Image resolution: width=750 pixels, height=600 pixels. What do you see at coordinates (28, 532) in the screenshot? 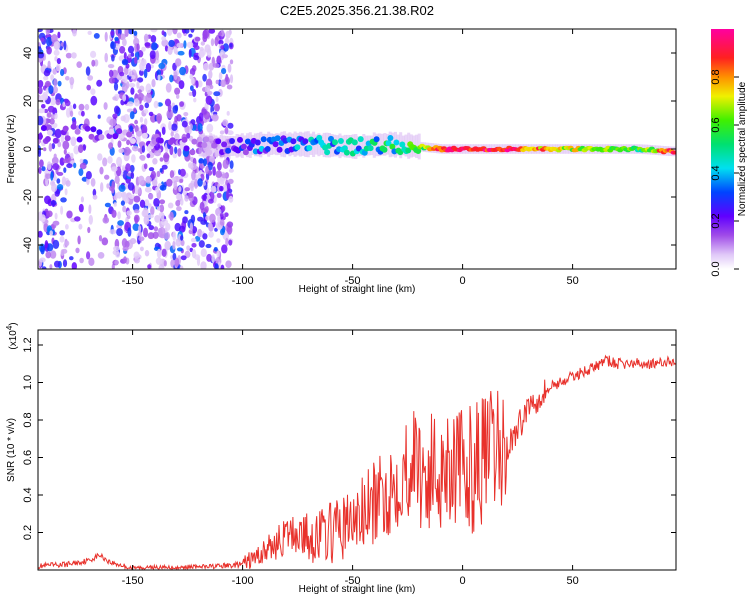
I see `snr-y-tick-label: 0.2` at bounding box center [28, 532].